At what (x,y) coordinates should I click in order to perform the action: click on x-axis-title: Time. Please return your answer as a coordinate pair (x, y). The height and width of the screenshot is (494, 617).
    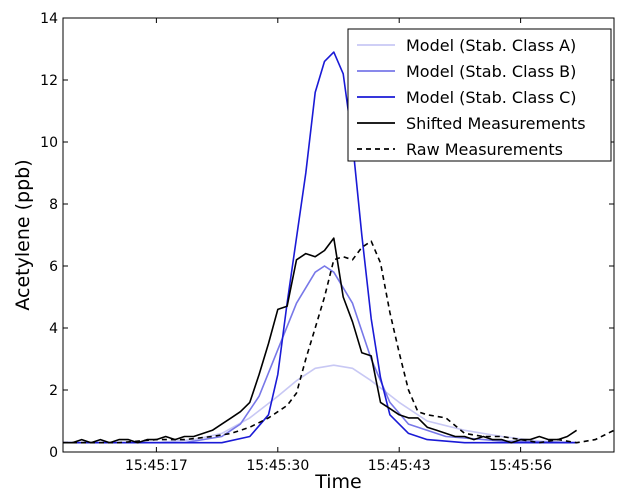
    Looking at the image, I should click on (338, 482).